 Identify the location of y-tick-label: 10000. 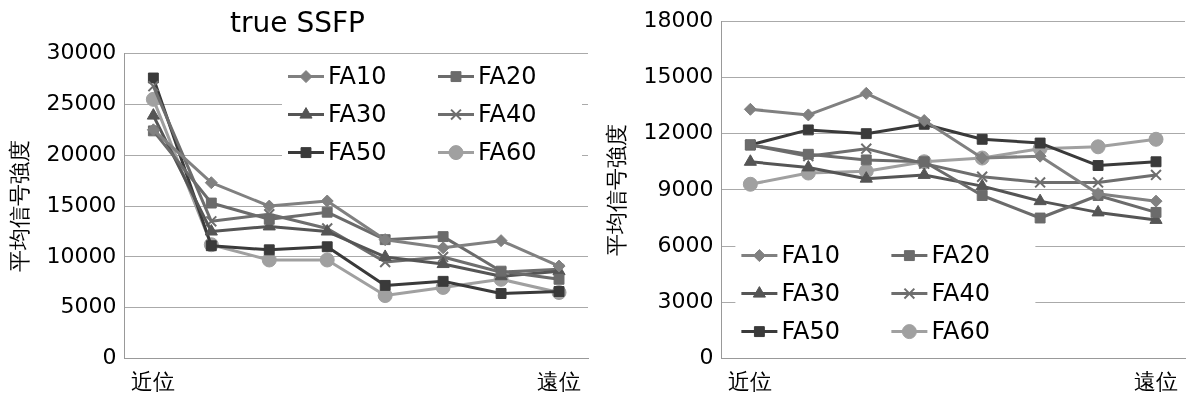
(81, 255).